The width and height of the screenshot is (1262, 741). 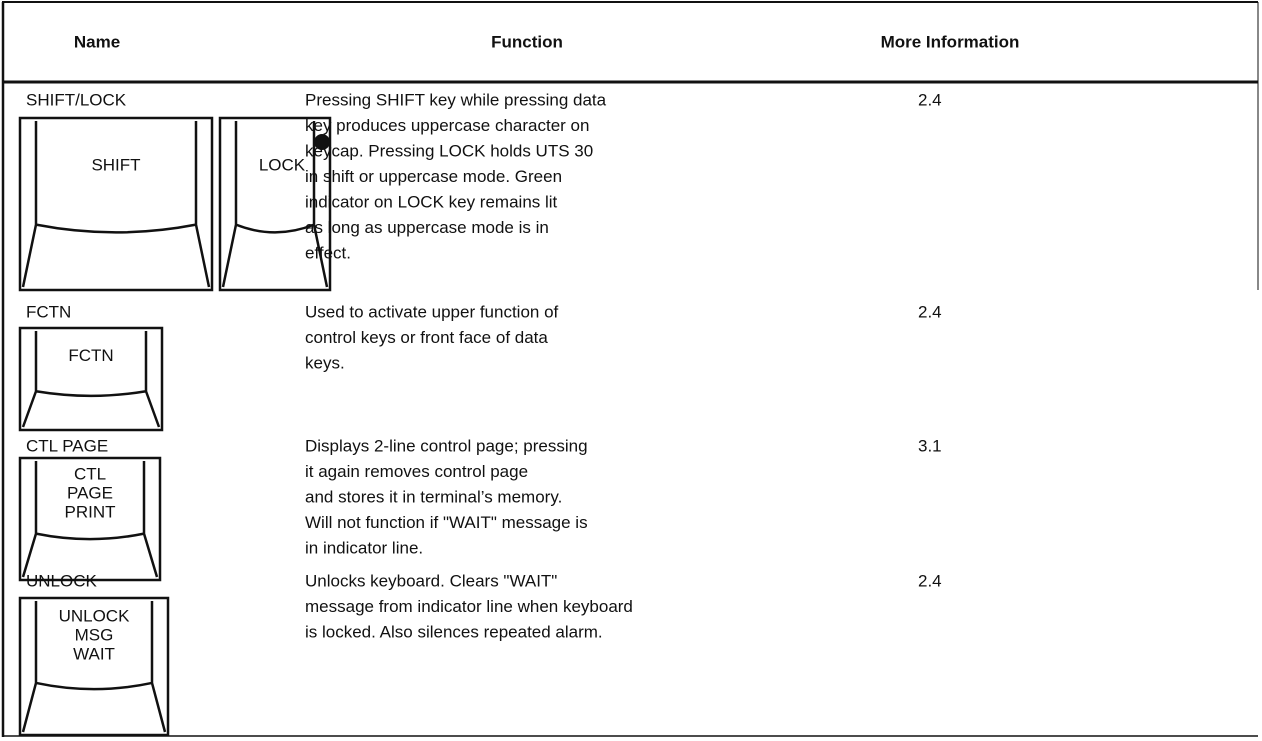 I want to click on function-text: Used to activate upper function of, so click(x=432, y=311).